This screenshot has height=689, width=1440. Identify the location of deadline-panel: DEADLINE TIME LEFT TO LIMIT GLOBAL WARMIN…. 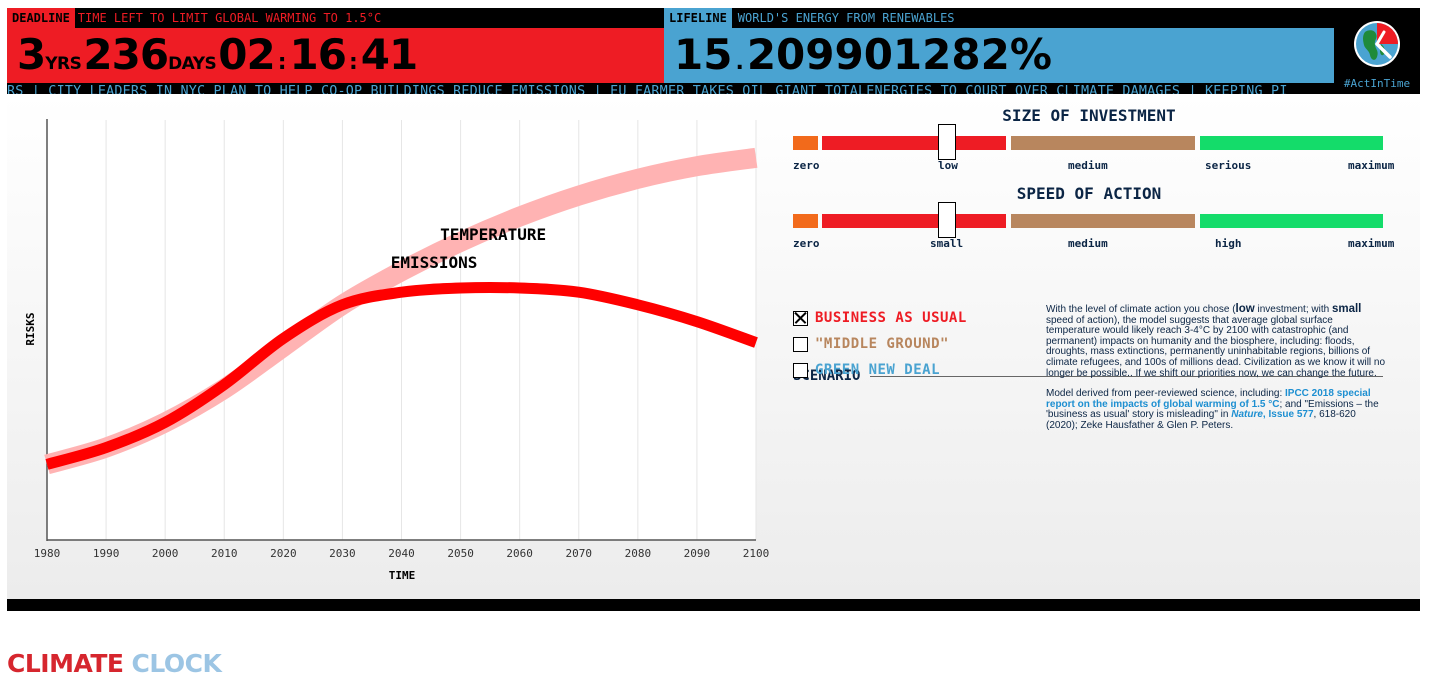
(335, 45).